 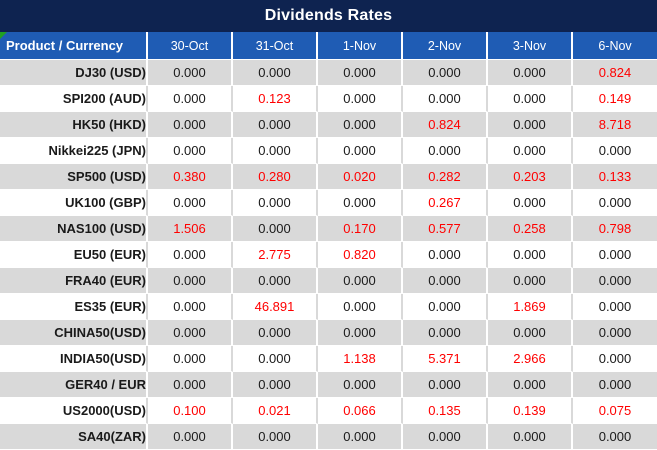 I want to click on table-row: HK50 (HKD) 0.000 0.000 0.000 0.824 0.000 8.718, so click(x=328, y=125).